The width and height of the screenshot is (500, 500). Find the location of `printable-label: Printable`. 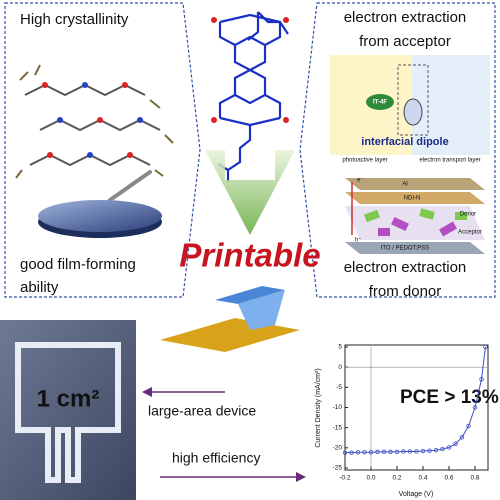

printable-label: Printable is located at coordinates (249, 255).